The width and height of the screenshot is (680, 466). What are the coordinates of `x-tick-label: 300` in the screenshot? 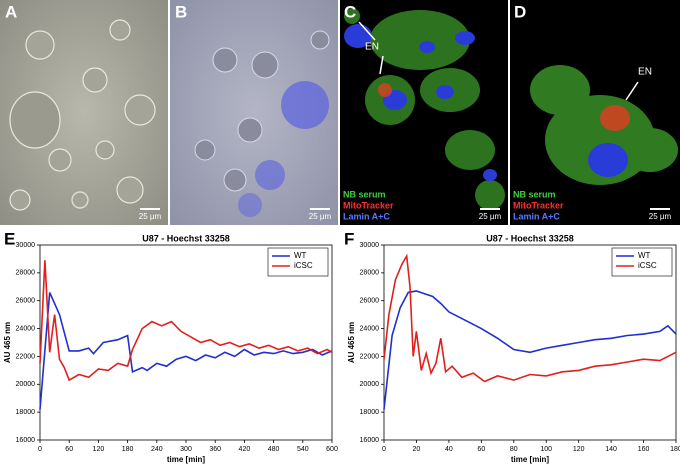 It's located at (186, 449).